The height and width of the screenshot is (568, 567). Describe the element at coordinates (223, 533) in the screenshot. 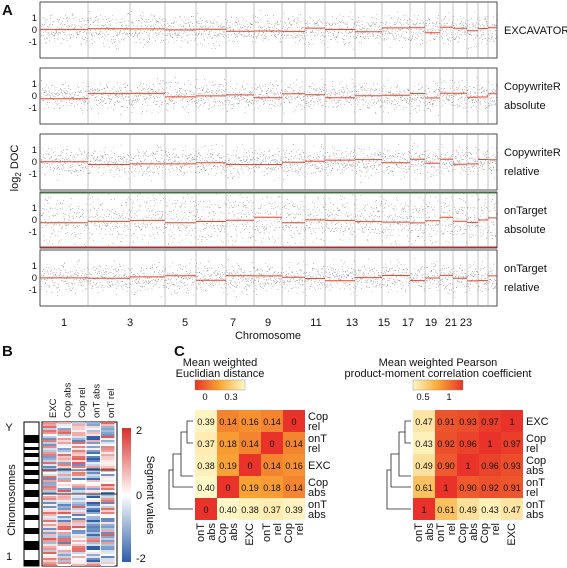

I see `matrix-col-label: Cop` at that location.